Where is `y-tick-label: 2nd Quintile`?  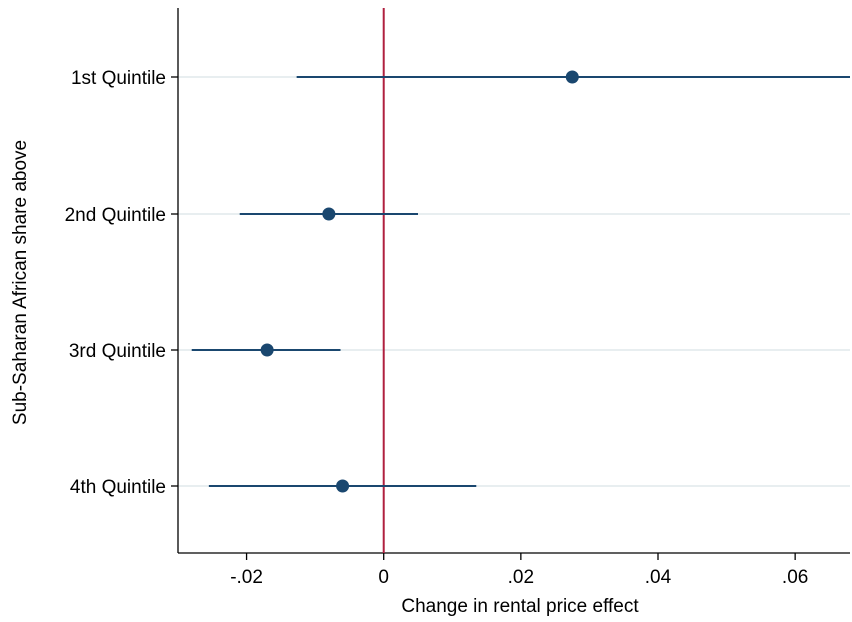
y-tick-label: 2nd Quintile is located at coordinates (115, 215).